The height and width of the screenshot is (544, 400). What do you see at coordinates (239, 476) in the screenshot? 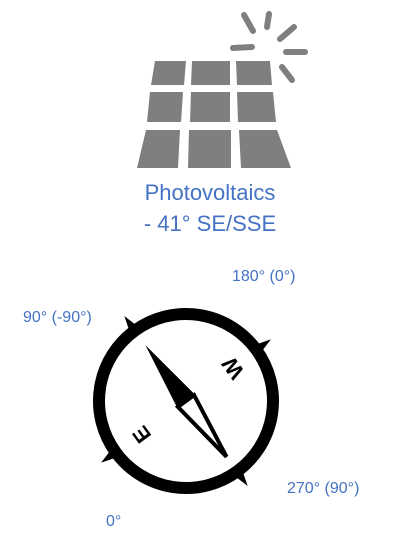
I see `compass-tick-south` at bounding box center [239, 476].